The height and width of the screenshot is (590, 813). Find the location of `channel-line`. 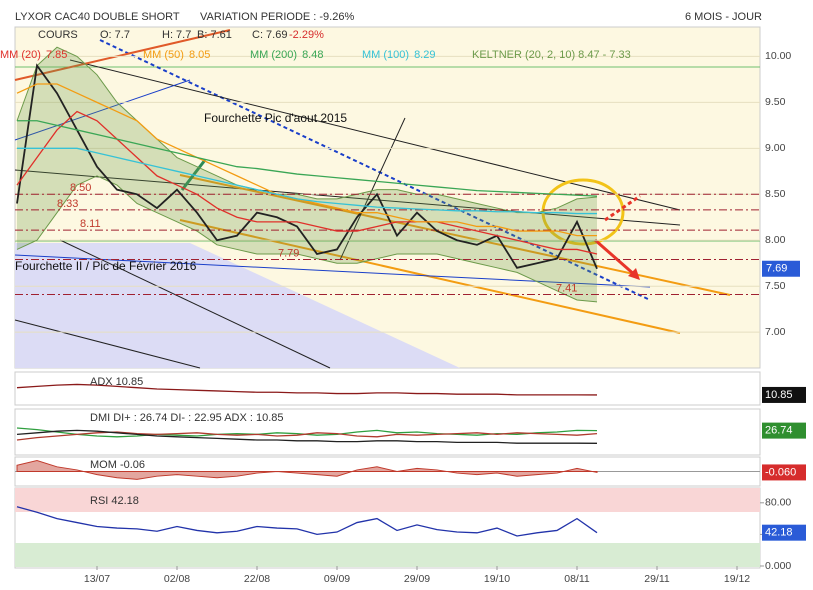

channel-line is located at coordinates (430, 276).